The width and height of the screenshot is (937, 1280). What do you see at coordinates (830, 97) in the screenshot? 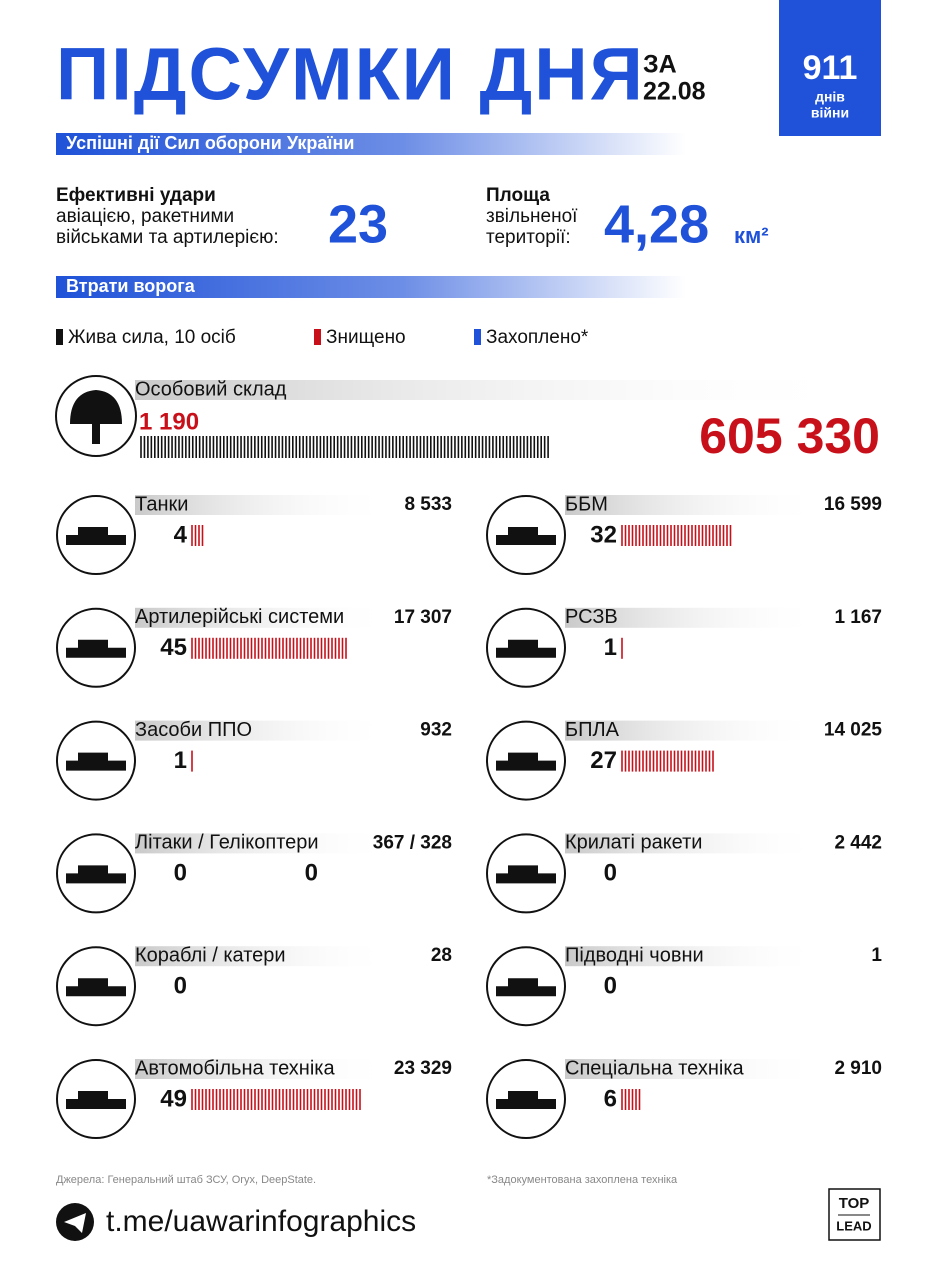
I see `days-label: днів` at bounding box center [830, 97].